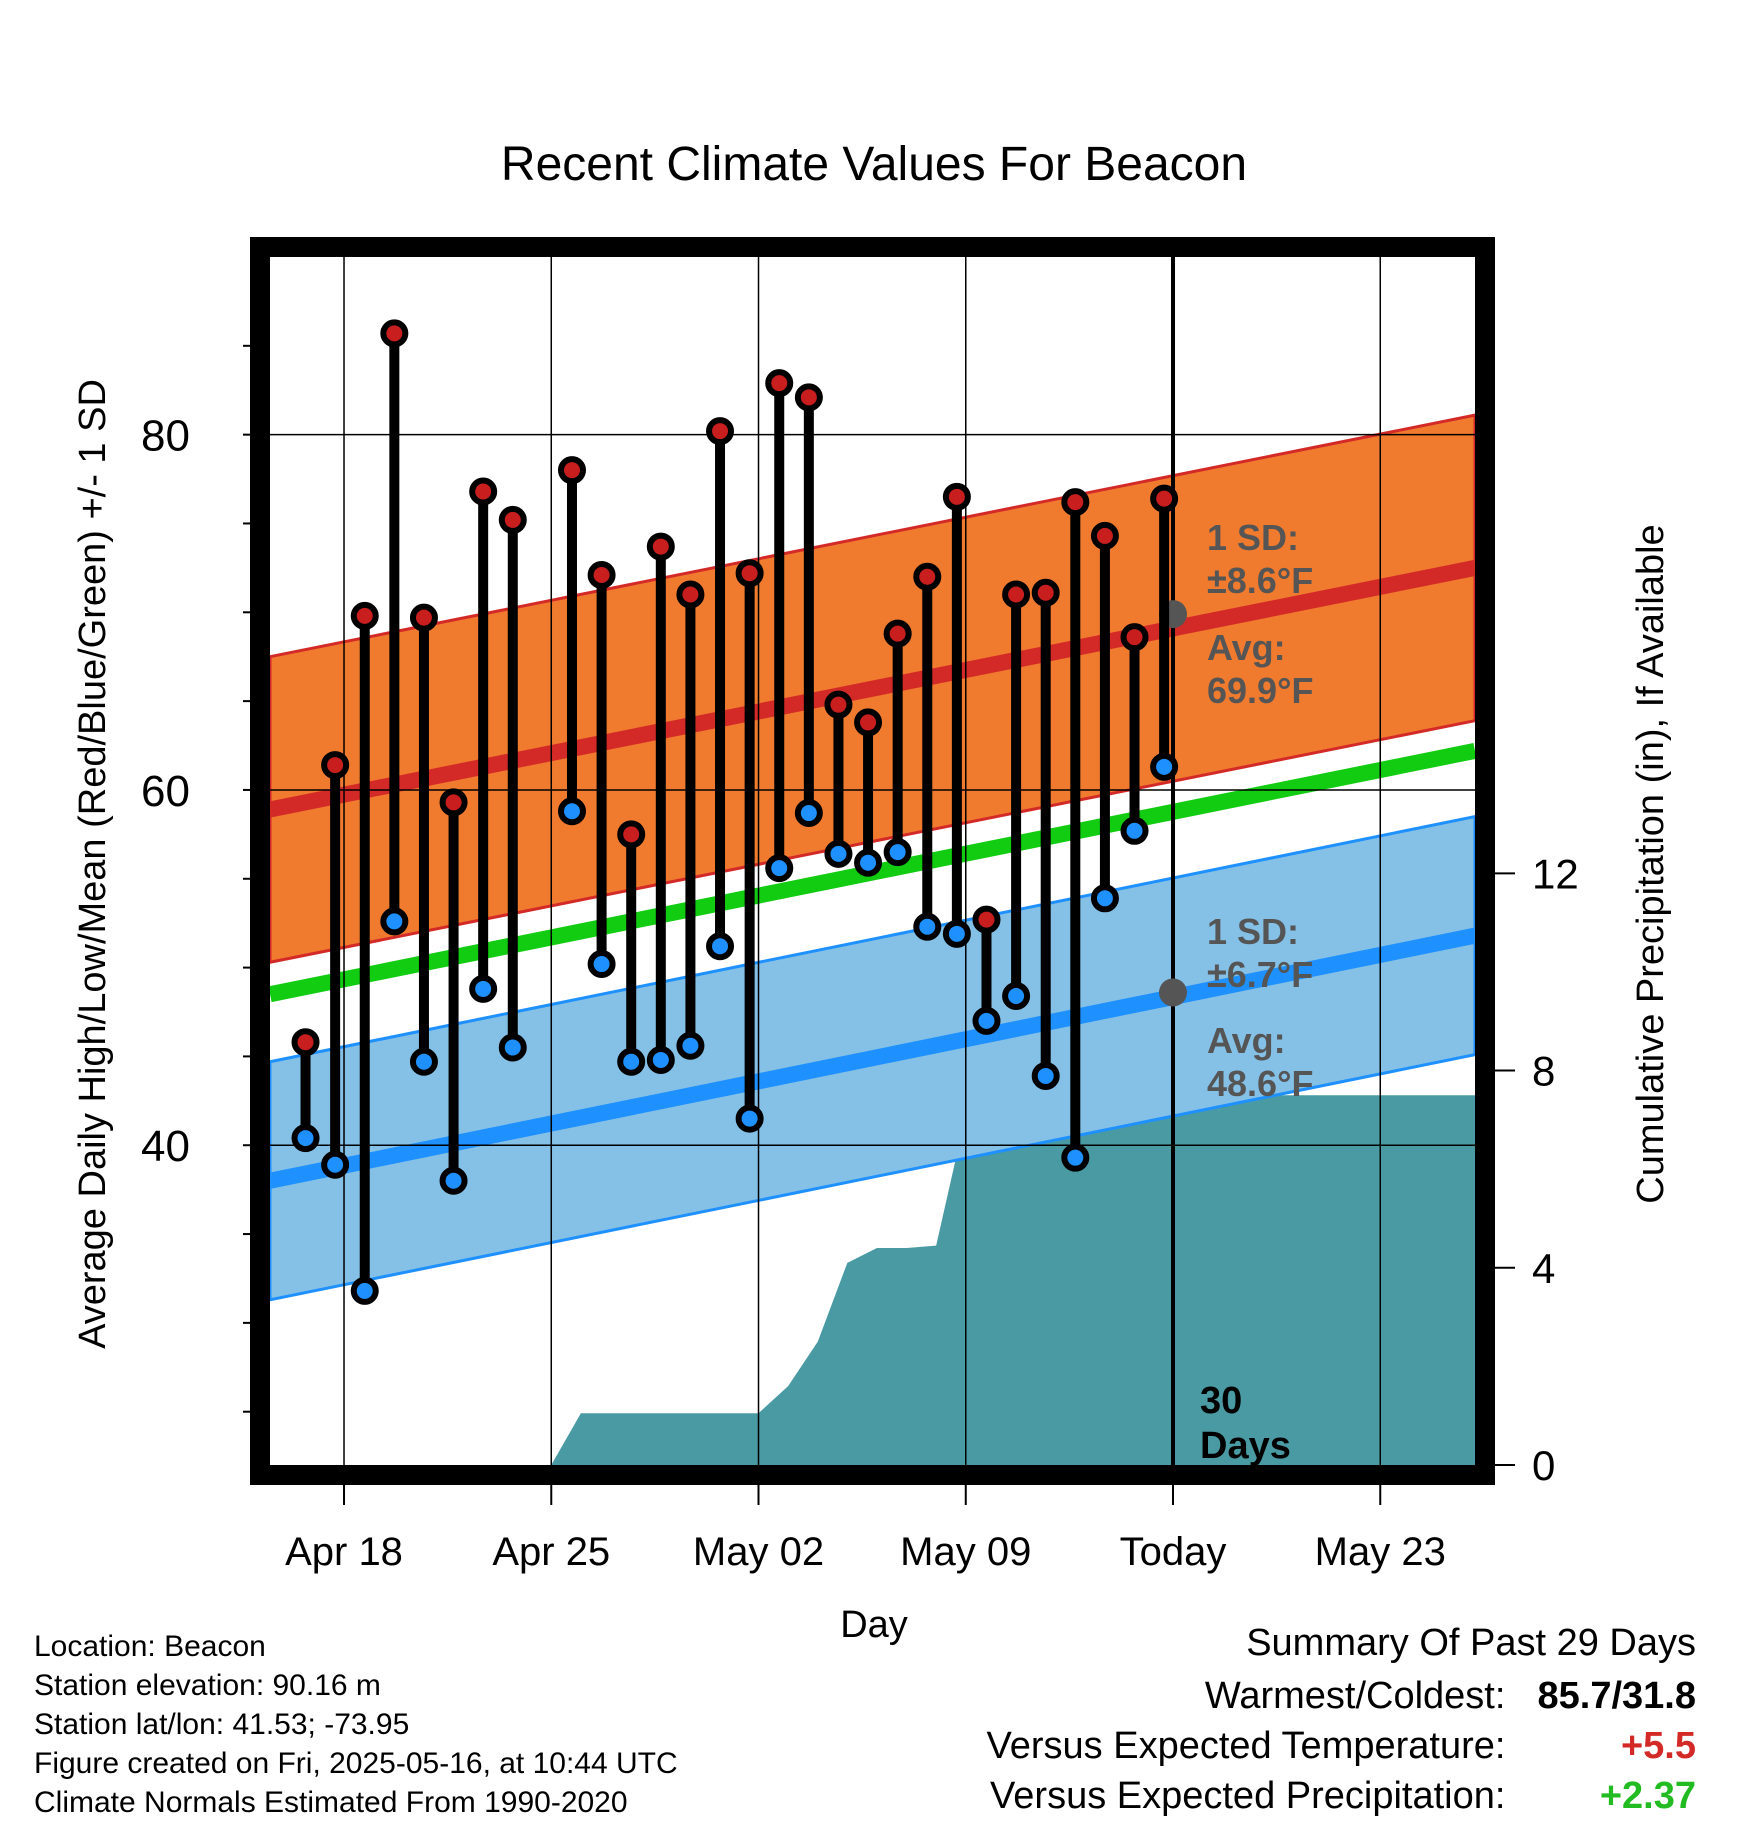  I want to click on cumulative-precip-area, so click(1013, 1280).